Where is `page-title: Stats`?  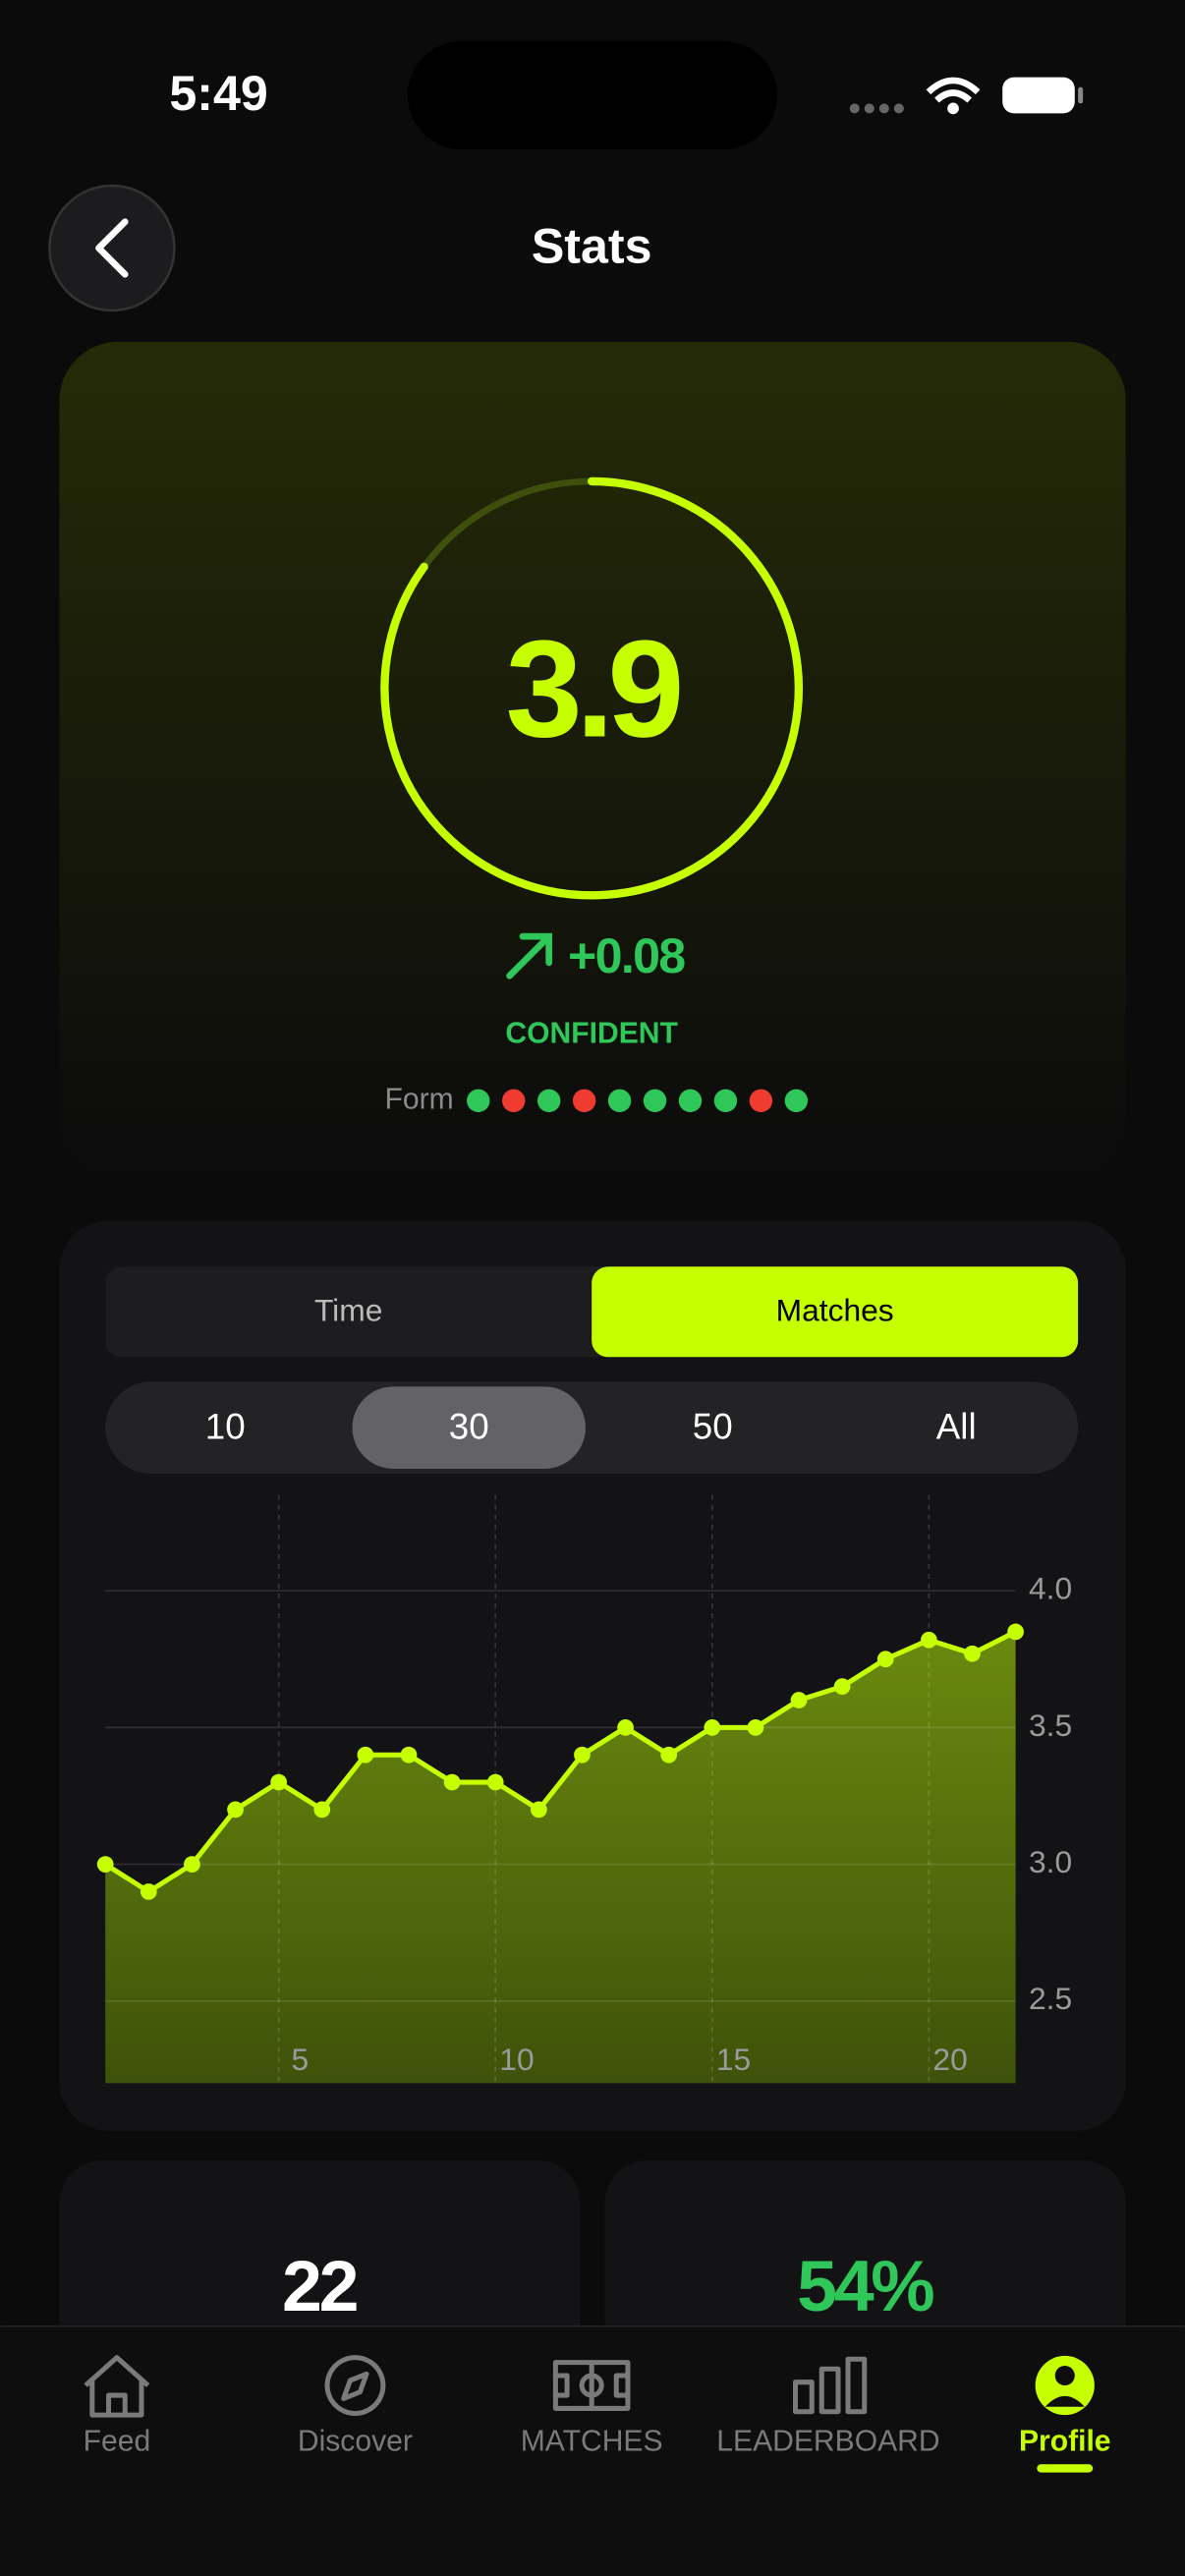 page-title: Stats is located at coordinates (592, 245).